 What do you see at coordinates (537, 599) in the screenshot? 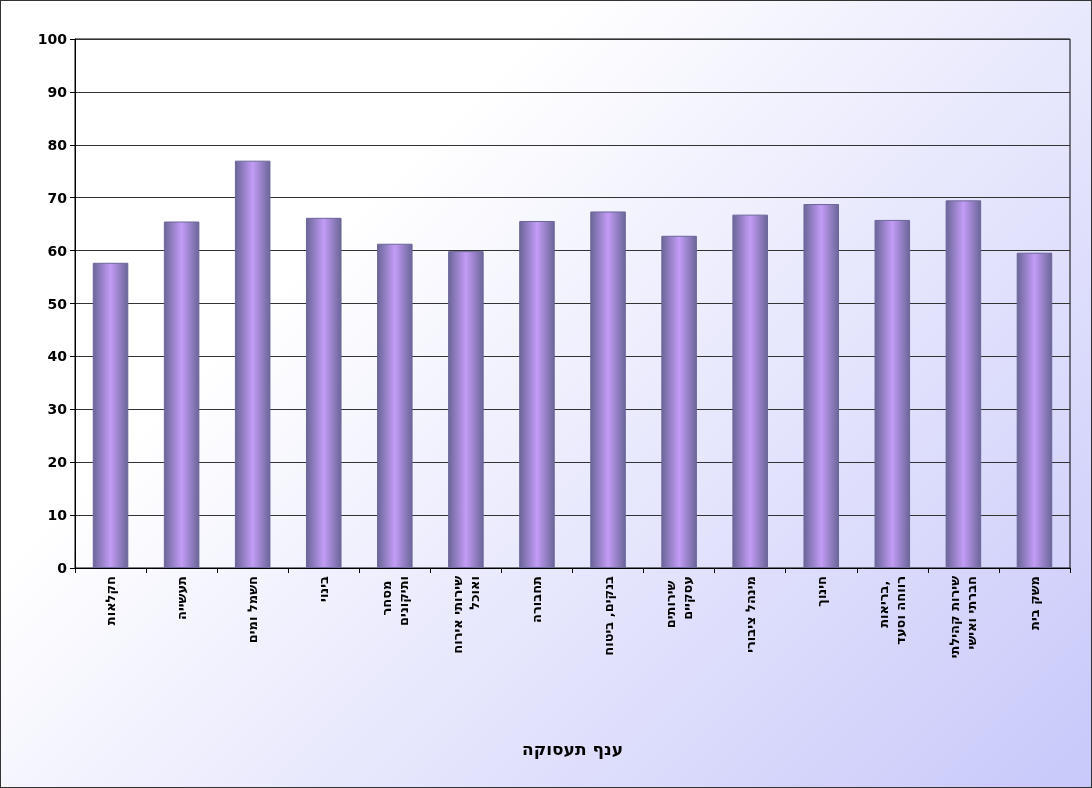
I see `x-tick-label: תחבורה` at bounding box center [537, 599].